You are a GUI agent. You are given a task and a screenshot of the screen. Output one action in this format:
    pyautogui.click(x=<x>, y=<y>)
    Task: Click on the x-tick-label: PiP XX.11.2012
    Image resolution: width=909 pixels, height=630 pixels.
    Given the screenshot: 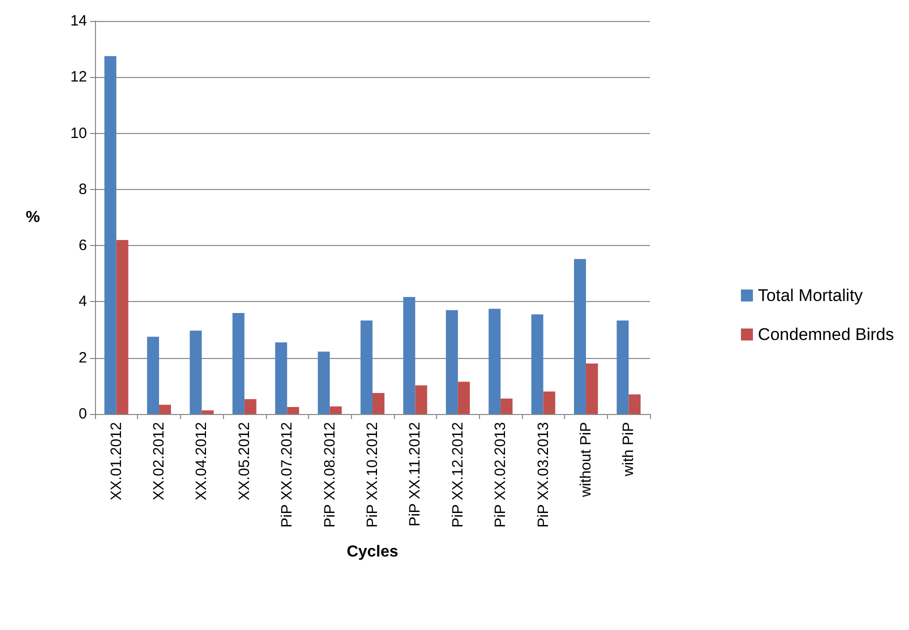 What is the action you would take?
    pyautogui.click(x=415, y=474)
    